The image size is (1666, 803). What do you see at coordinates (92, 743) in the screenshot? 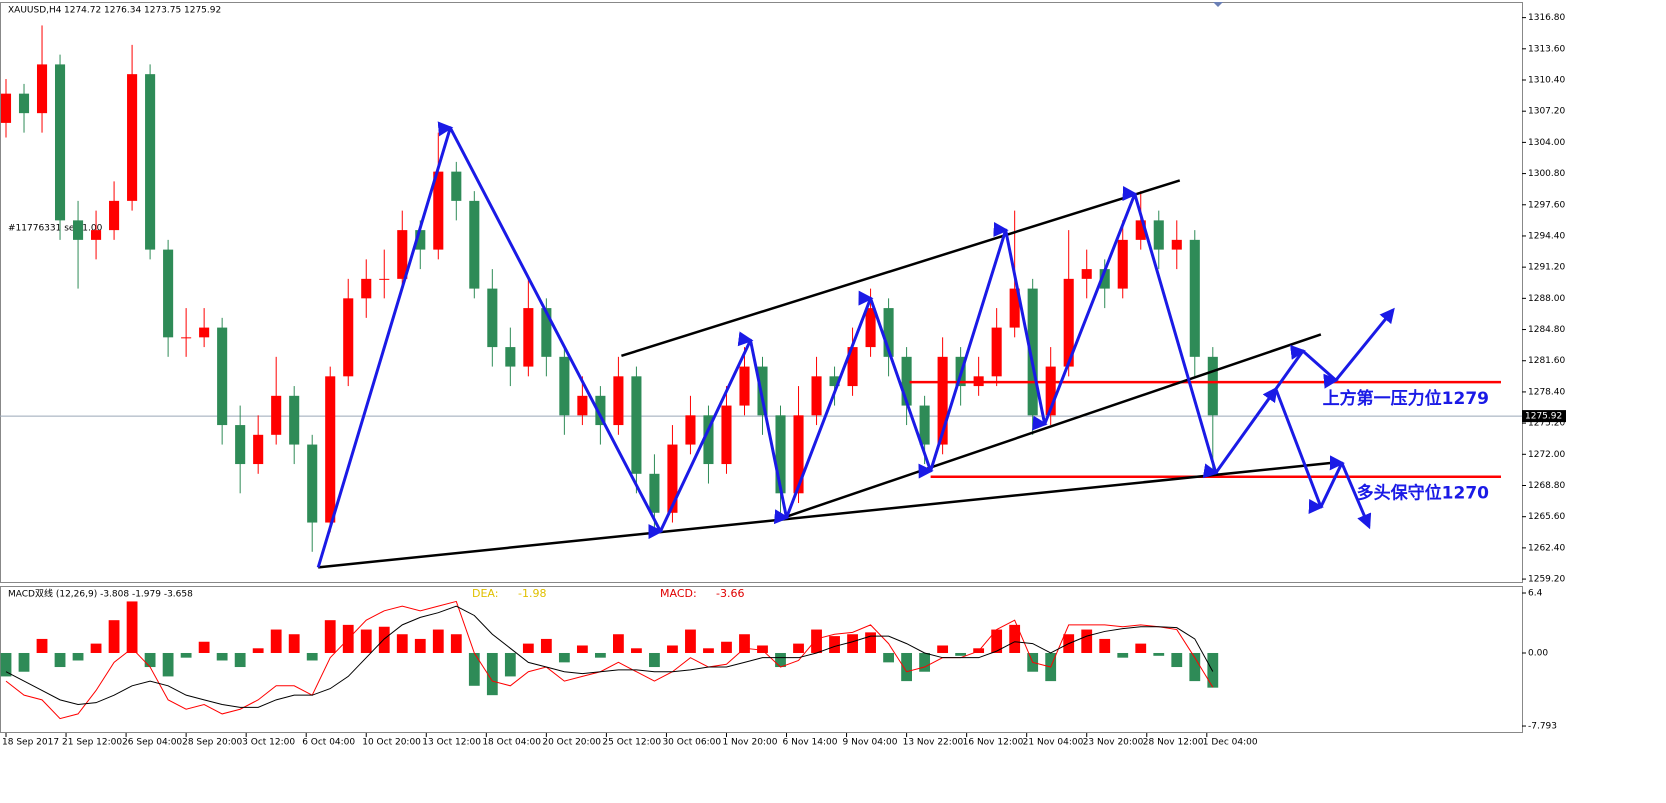
I see `x-tick-label: 21 Sep 12:00` at bounding box center [92, 743].